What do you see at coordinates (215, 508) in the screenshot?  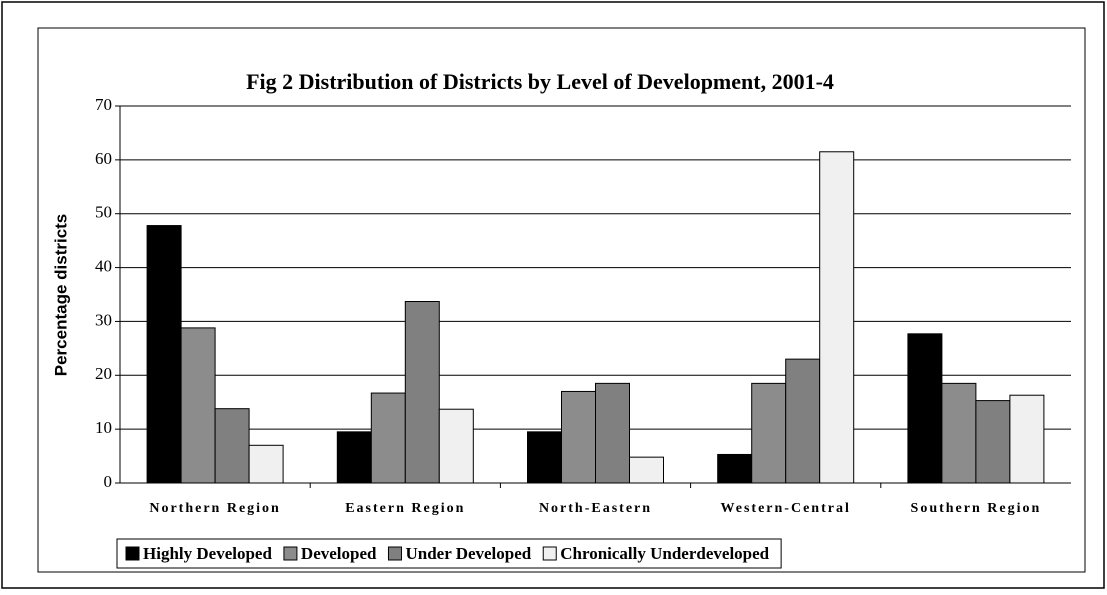 I see `x-tick-label: Northern Region` at bounding box center [215, 508].